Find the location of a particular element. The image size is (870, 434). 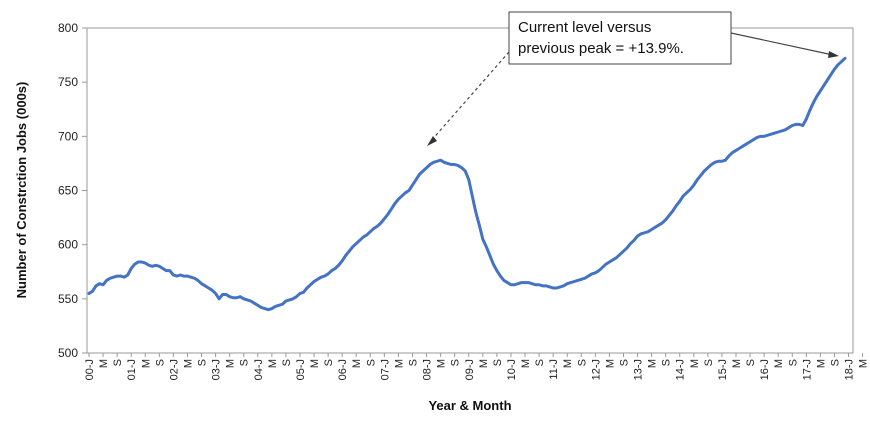

x-tick-label: 03-J is located at coordinates (217, 369).